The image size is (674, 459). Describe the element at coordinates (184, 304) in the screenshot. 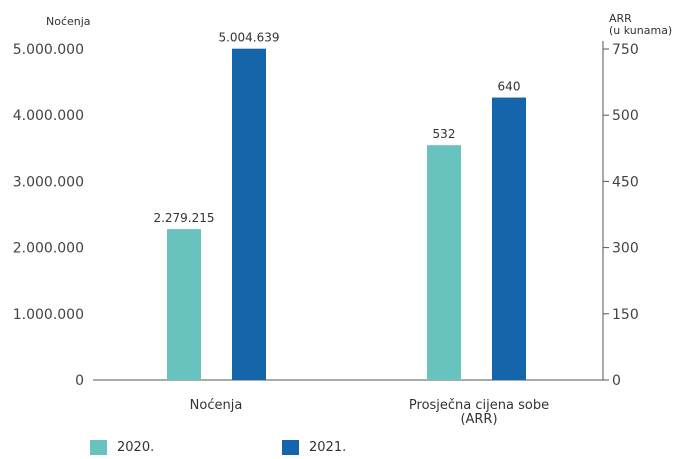

I see `bar-2020-nocenja` at that location.